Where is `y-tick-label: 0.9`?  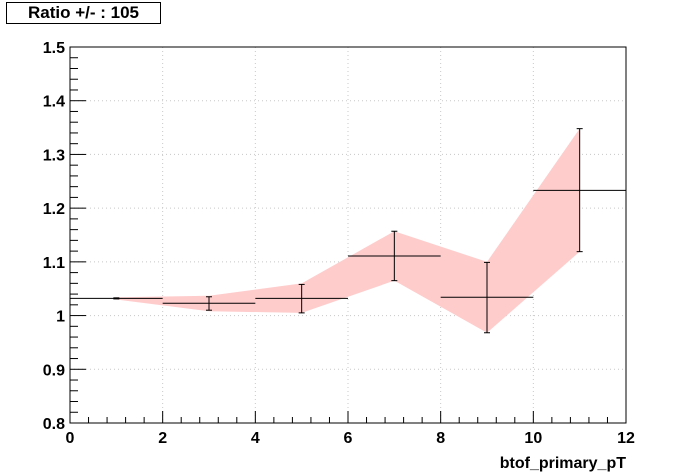
y-tick-label: 0.9 is located at coordinates (54, 370).